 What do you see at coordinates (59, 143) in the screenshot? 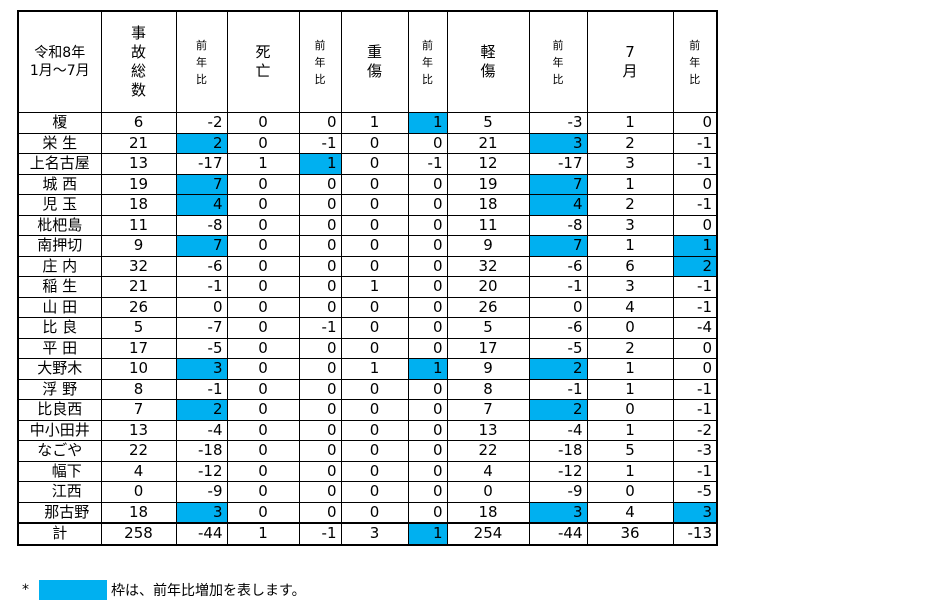
I see `row-label: 栄 生` at bounding box center [59, 143].